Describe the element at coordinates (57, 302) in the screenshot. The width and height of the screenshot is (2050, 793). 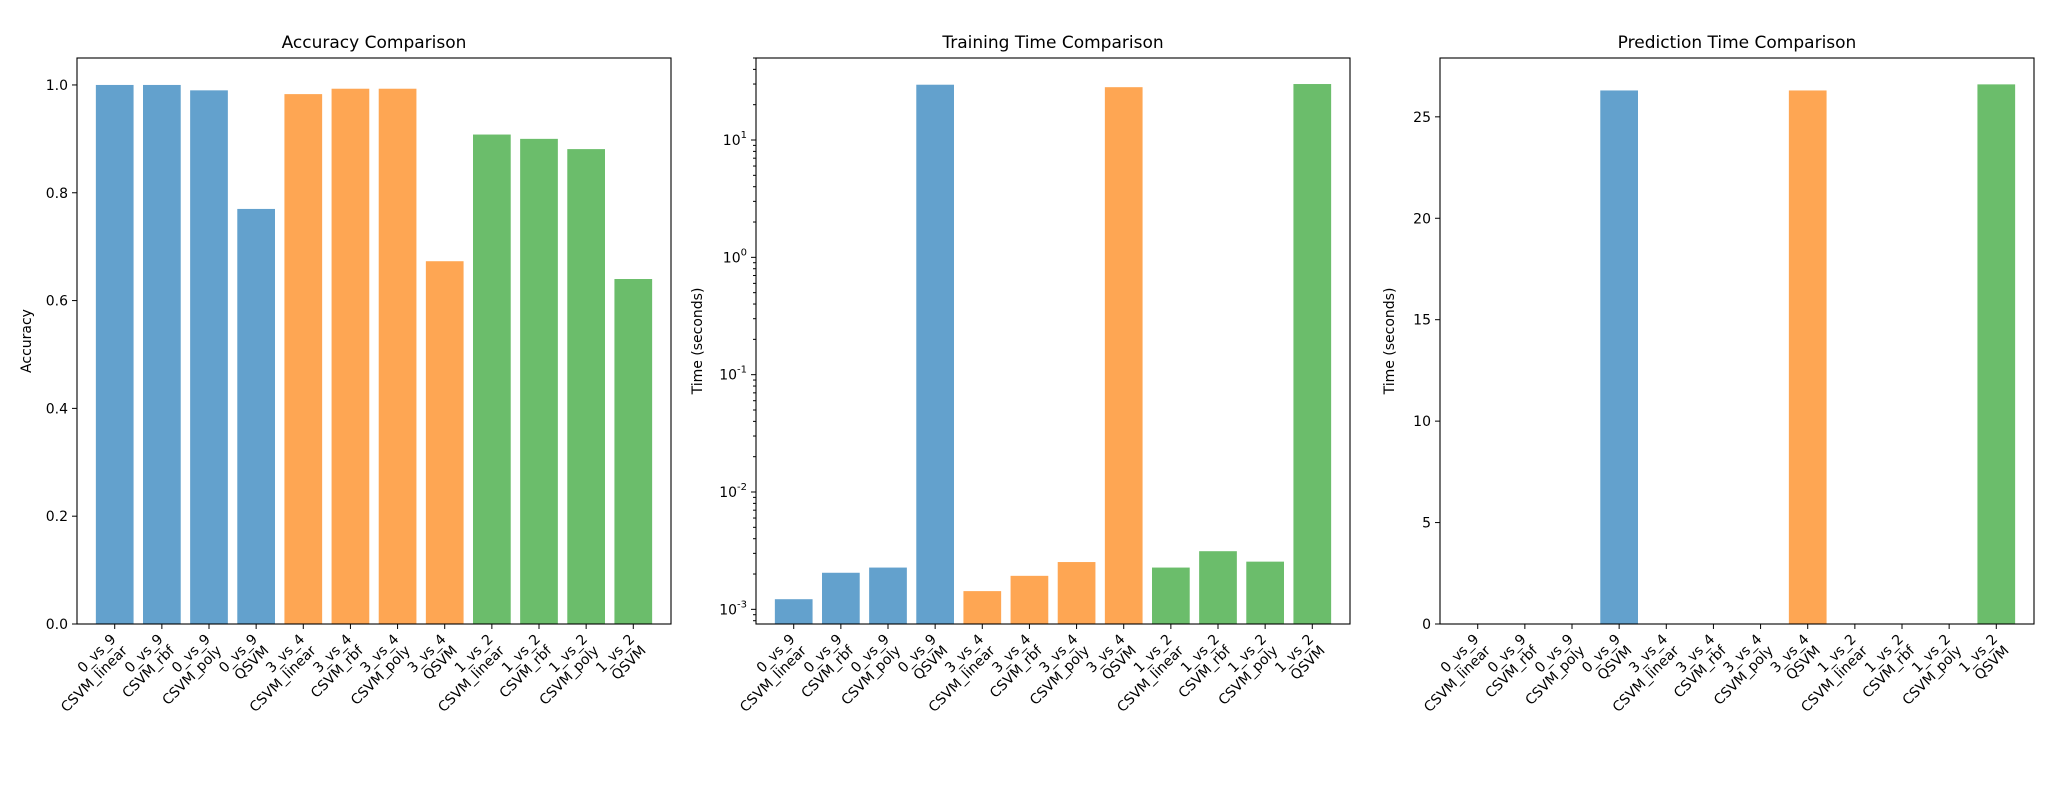
I see `y-tick-label: 0.6` at that location.